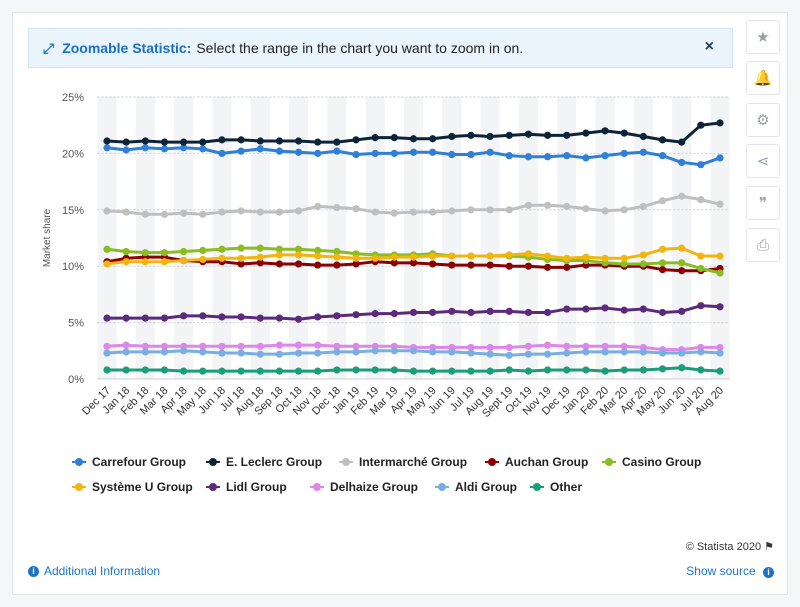 The image size is (800, 607). I want to click on series-other, so click(413, 369).